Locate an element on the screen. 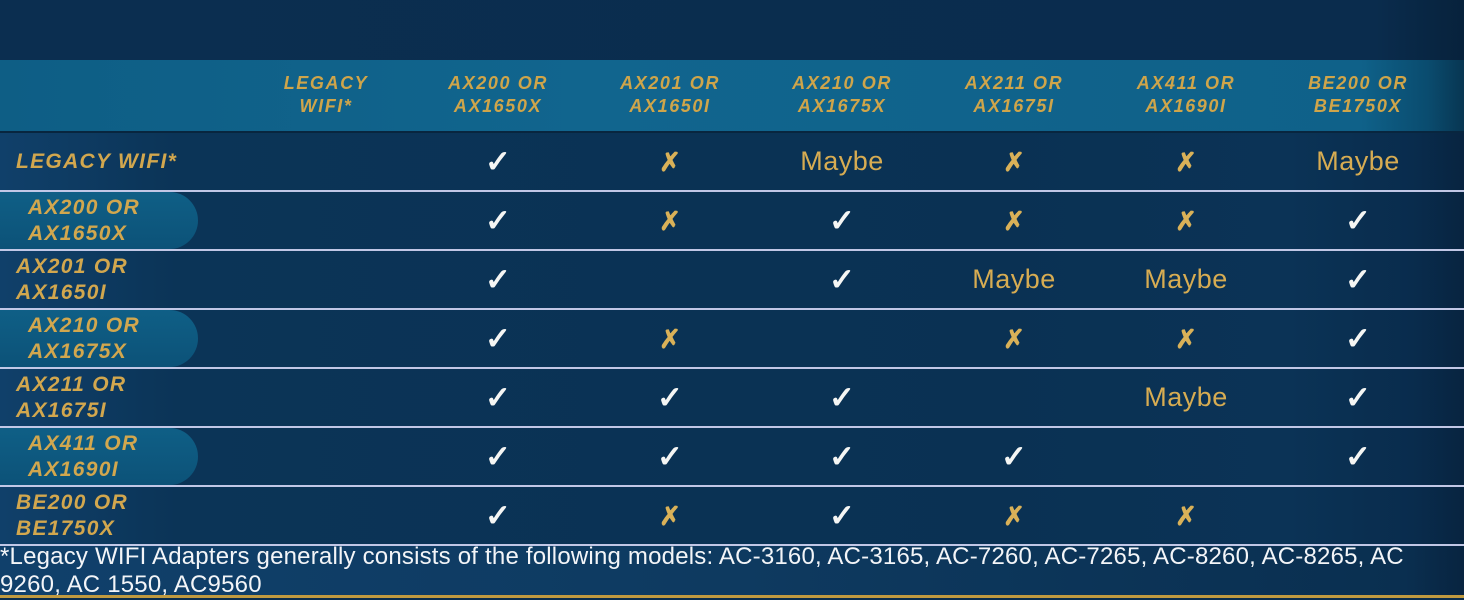 The width and height of the screenshot is (1464, 600). table-row: BE200 OR BE1750X ✓ ✗ ✓ ✗ ✗ is located at coordinates (732, 516).